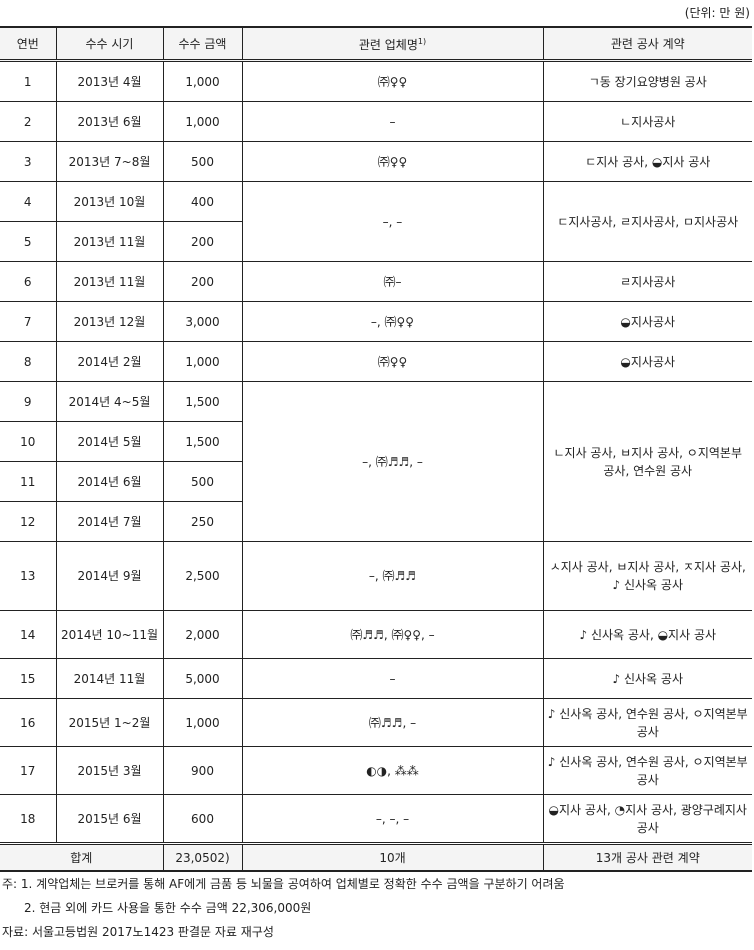 This screenshot has width=754, height=950. What do you see at coordinates (202, 770) in the screenshot?
I see `row-amount: 900` at bounding box center [202, 770].